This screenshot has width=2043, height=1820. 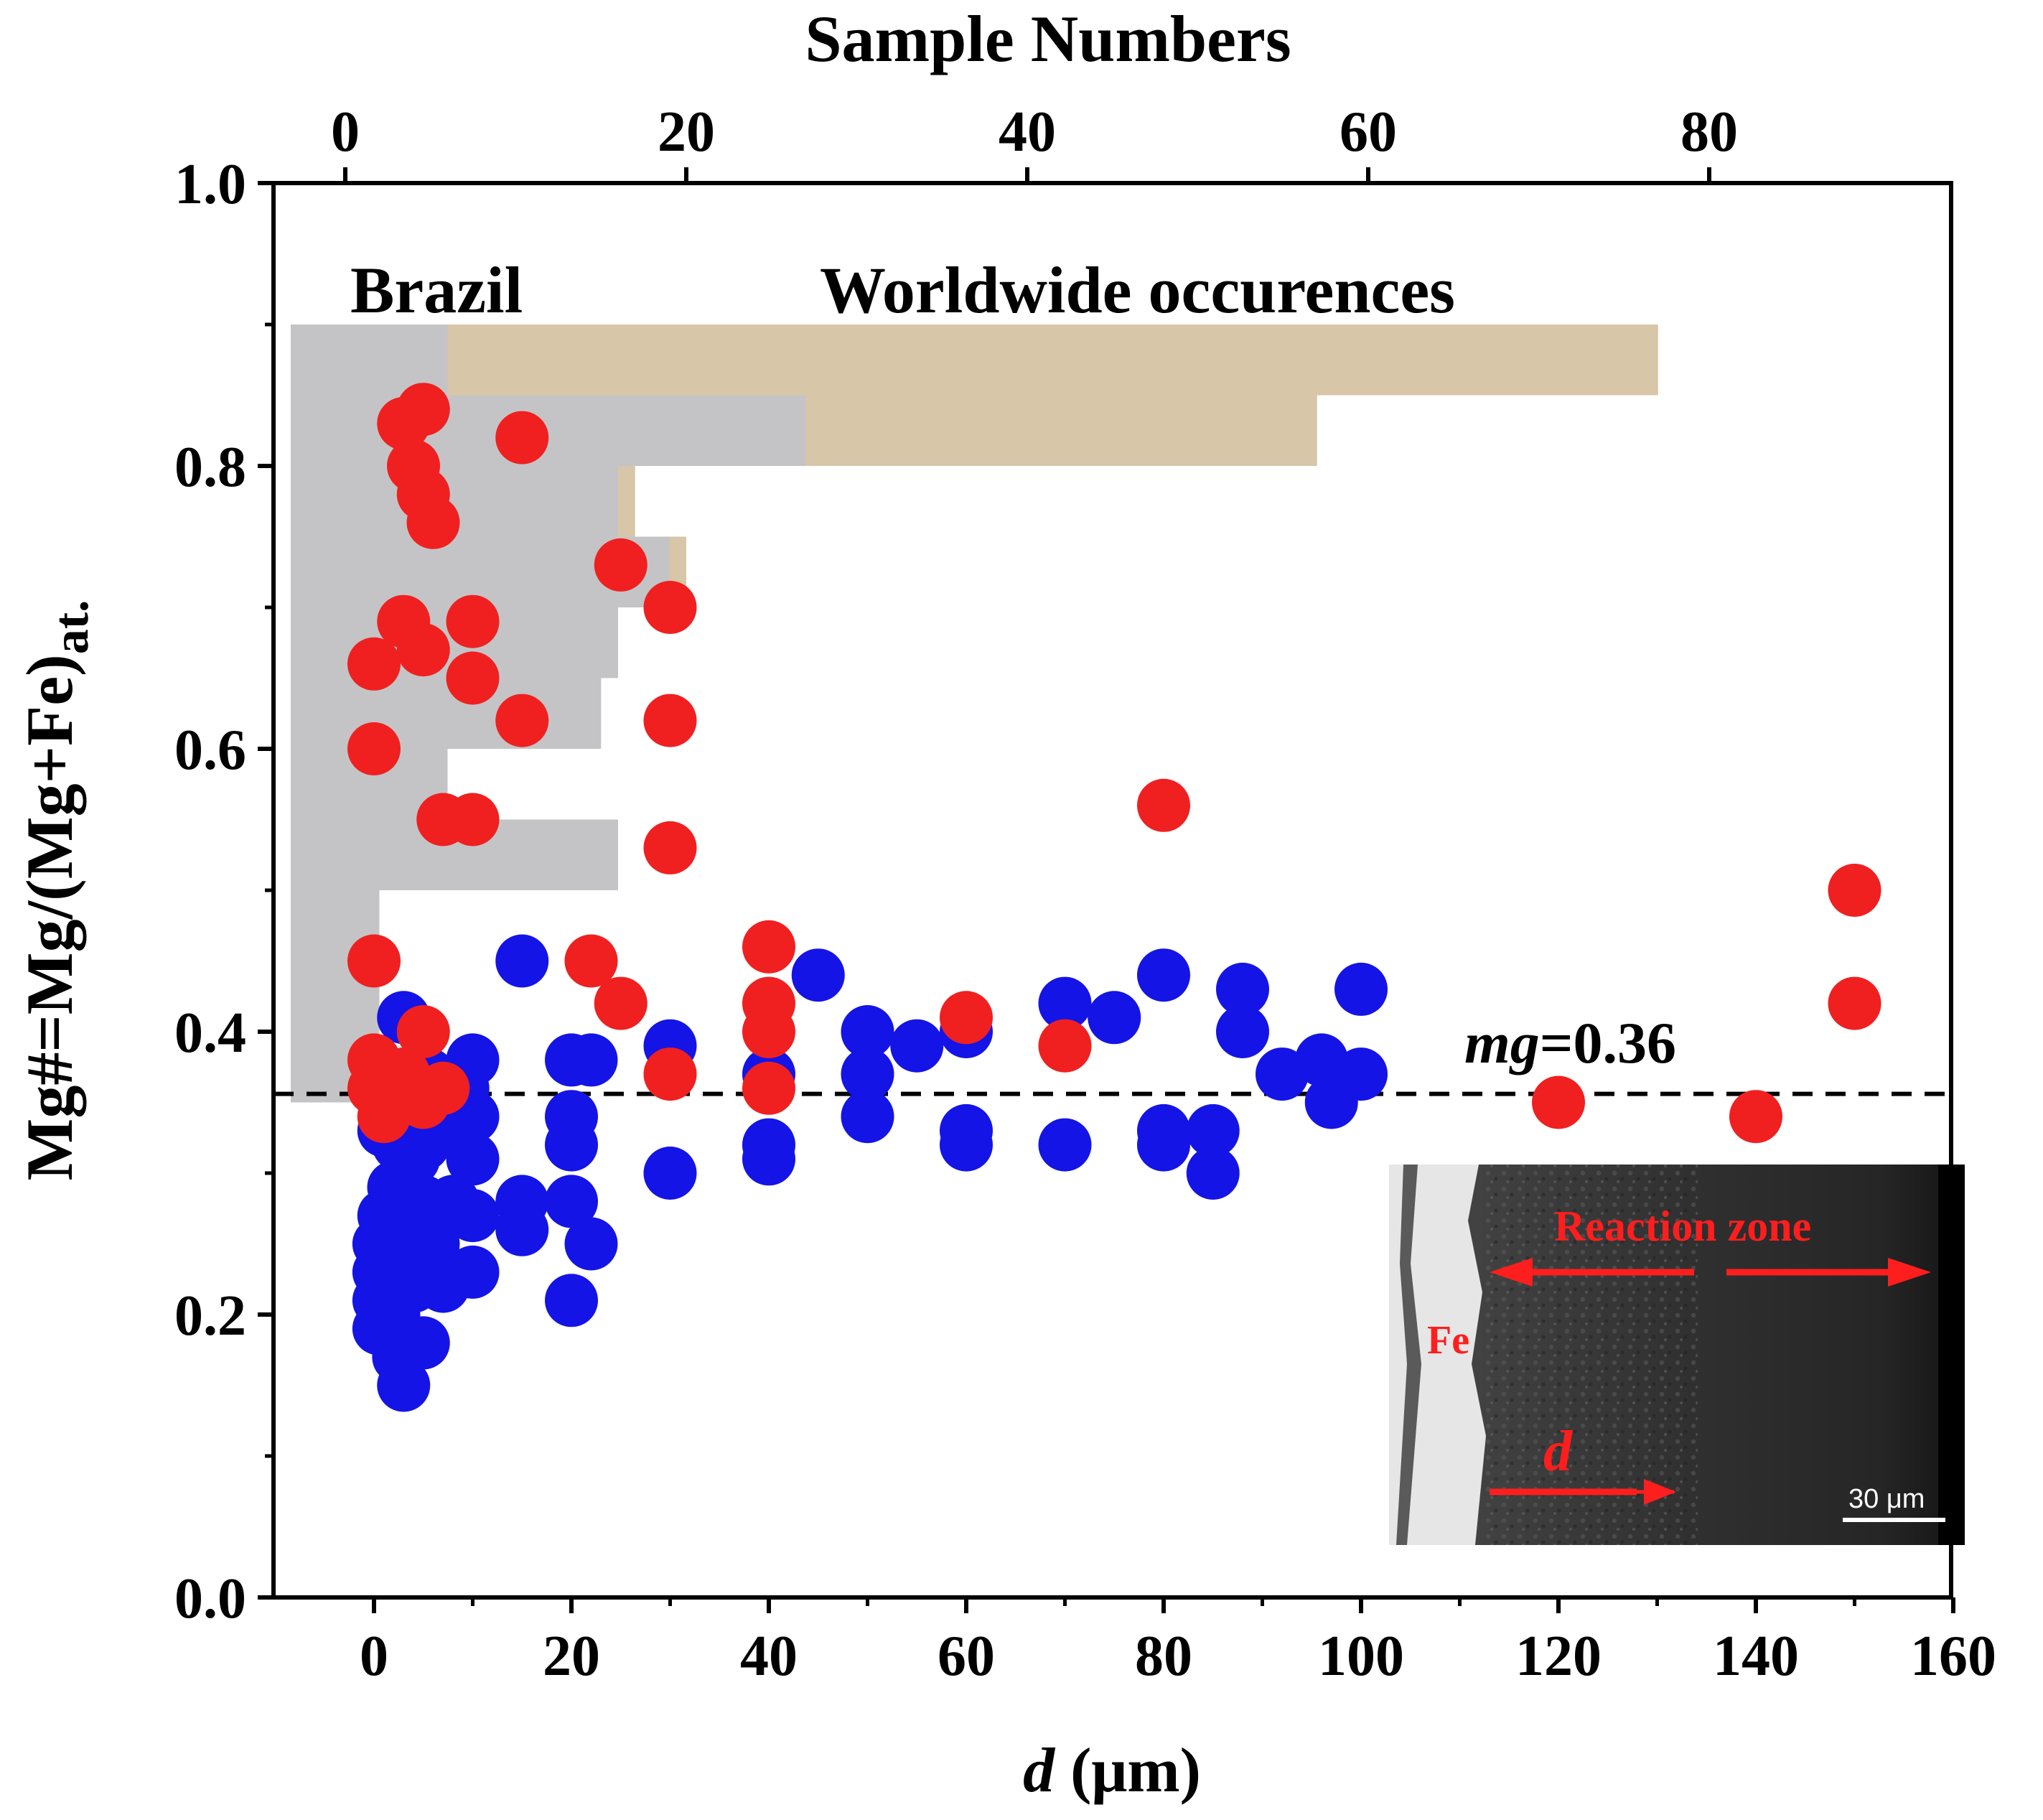 What do you see at coordinates (210, 750) in the screenshot?
I see `y-tick-label: 0.6` at bounding box center [210, 750].